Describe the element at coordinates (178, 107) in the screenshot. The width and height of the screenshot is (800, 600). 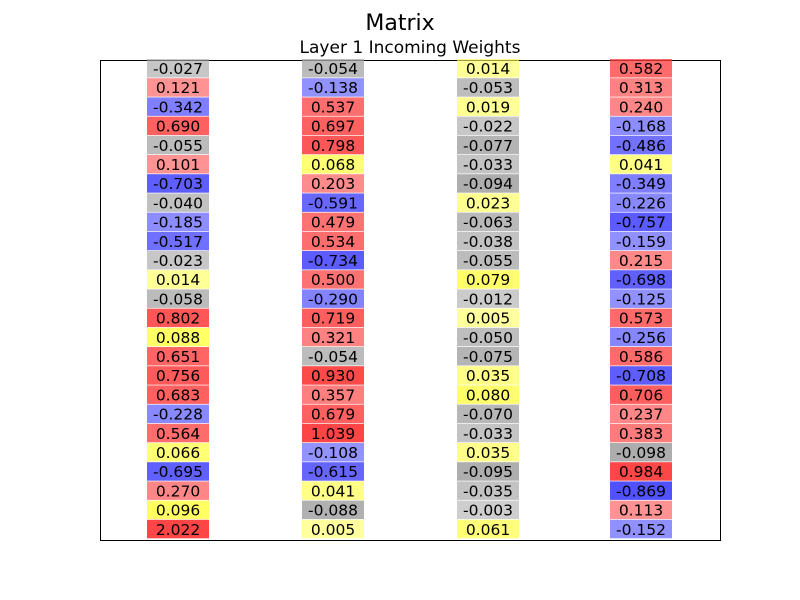
I see `matrix-cell-value: -0.342` at that location.